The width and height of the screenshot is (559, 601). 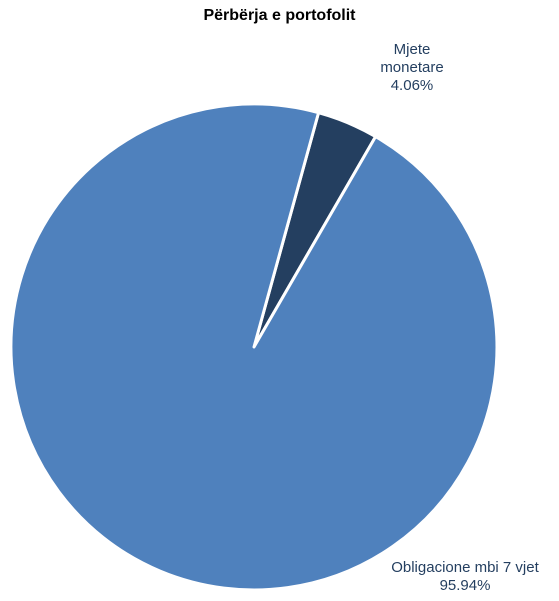 I want to click on slice-value-label-0: 4.06%, so click(x=412, y=85).